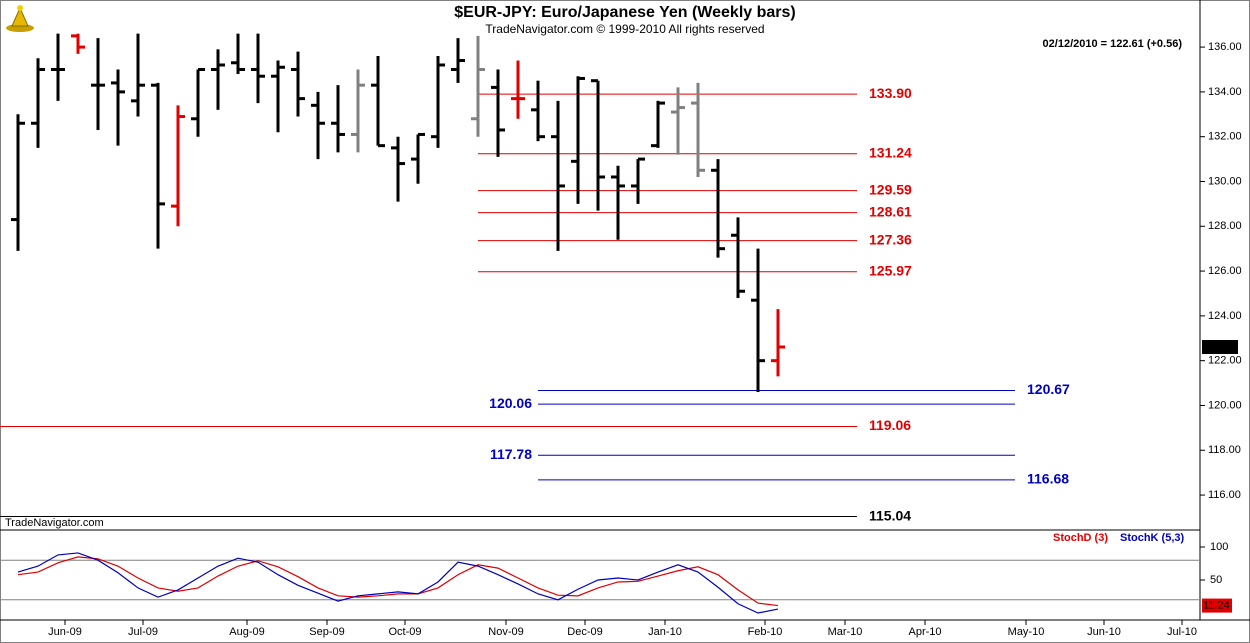  What do you see at coordinates (1225, 181) in the screenshot?
I see `y-tick-label: 130.00` at bounding box center [1225, 181].